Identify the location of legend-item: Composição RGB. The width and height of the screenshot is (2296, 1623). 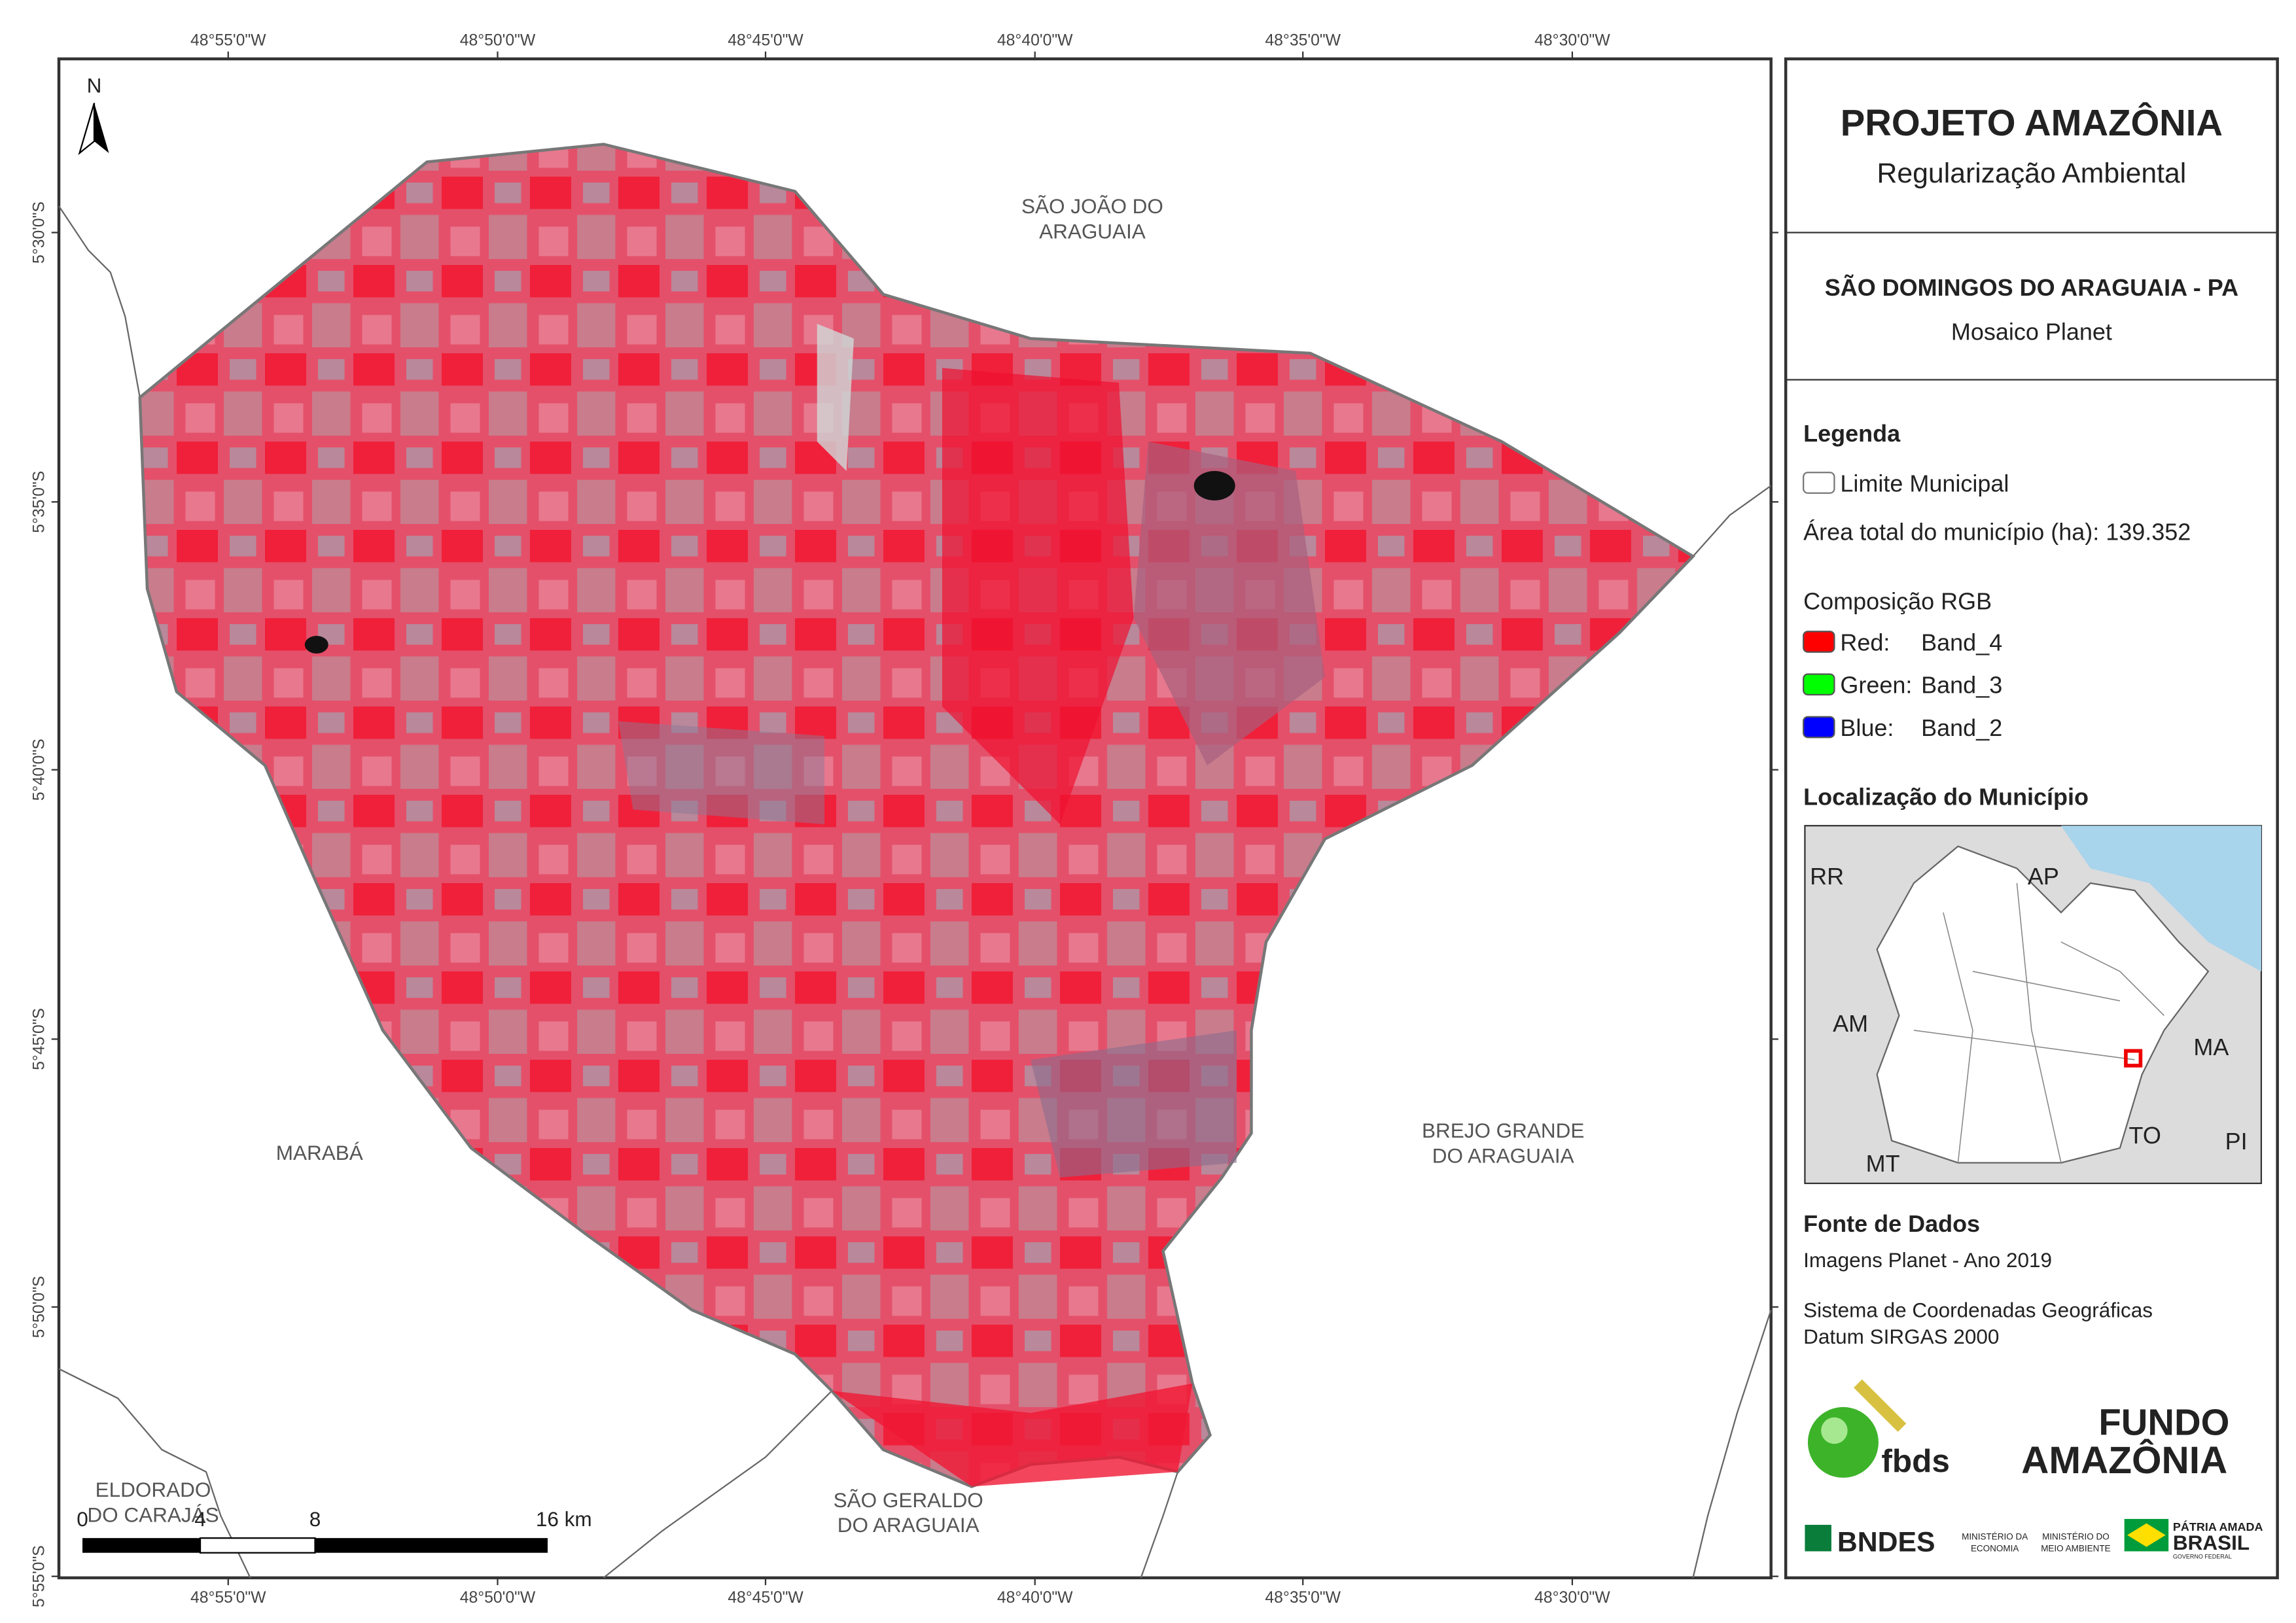
(1898, 601).